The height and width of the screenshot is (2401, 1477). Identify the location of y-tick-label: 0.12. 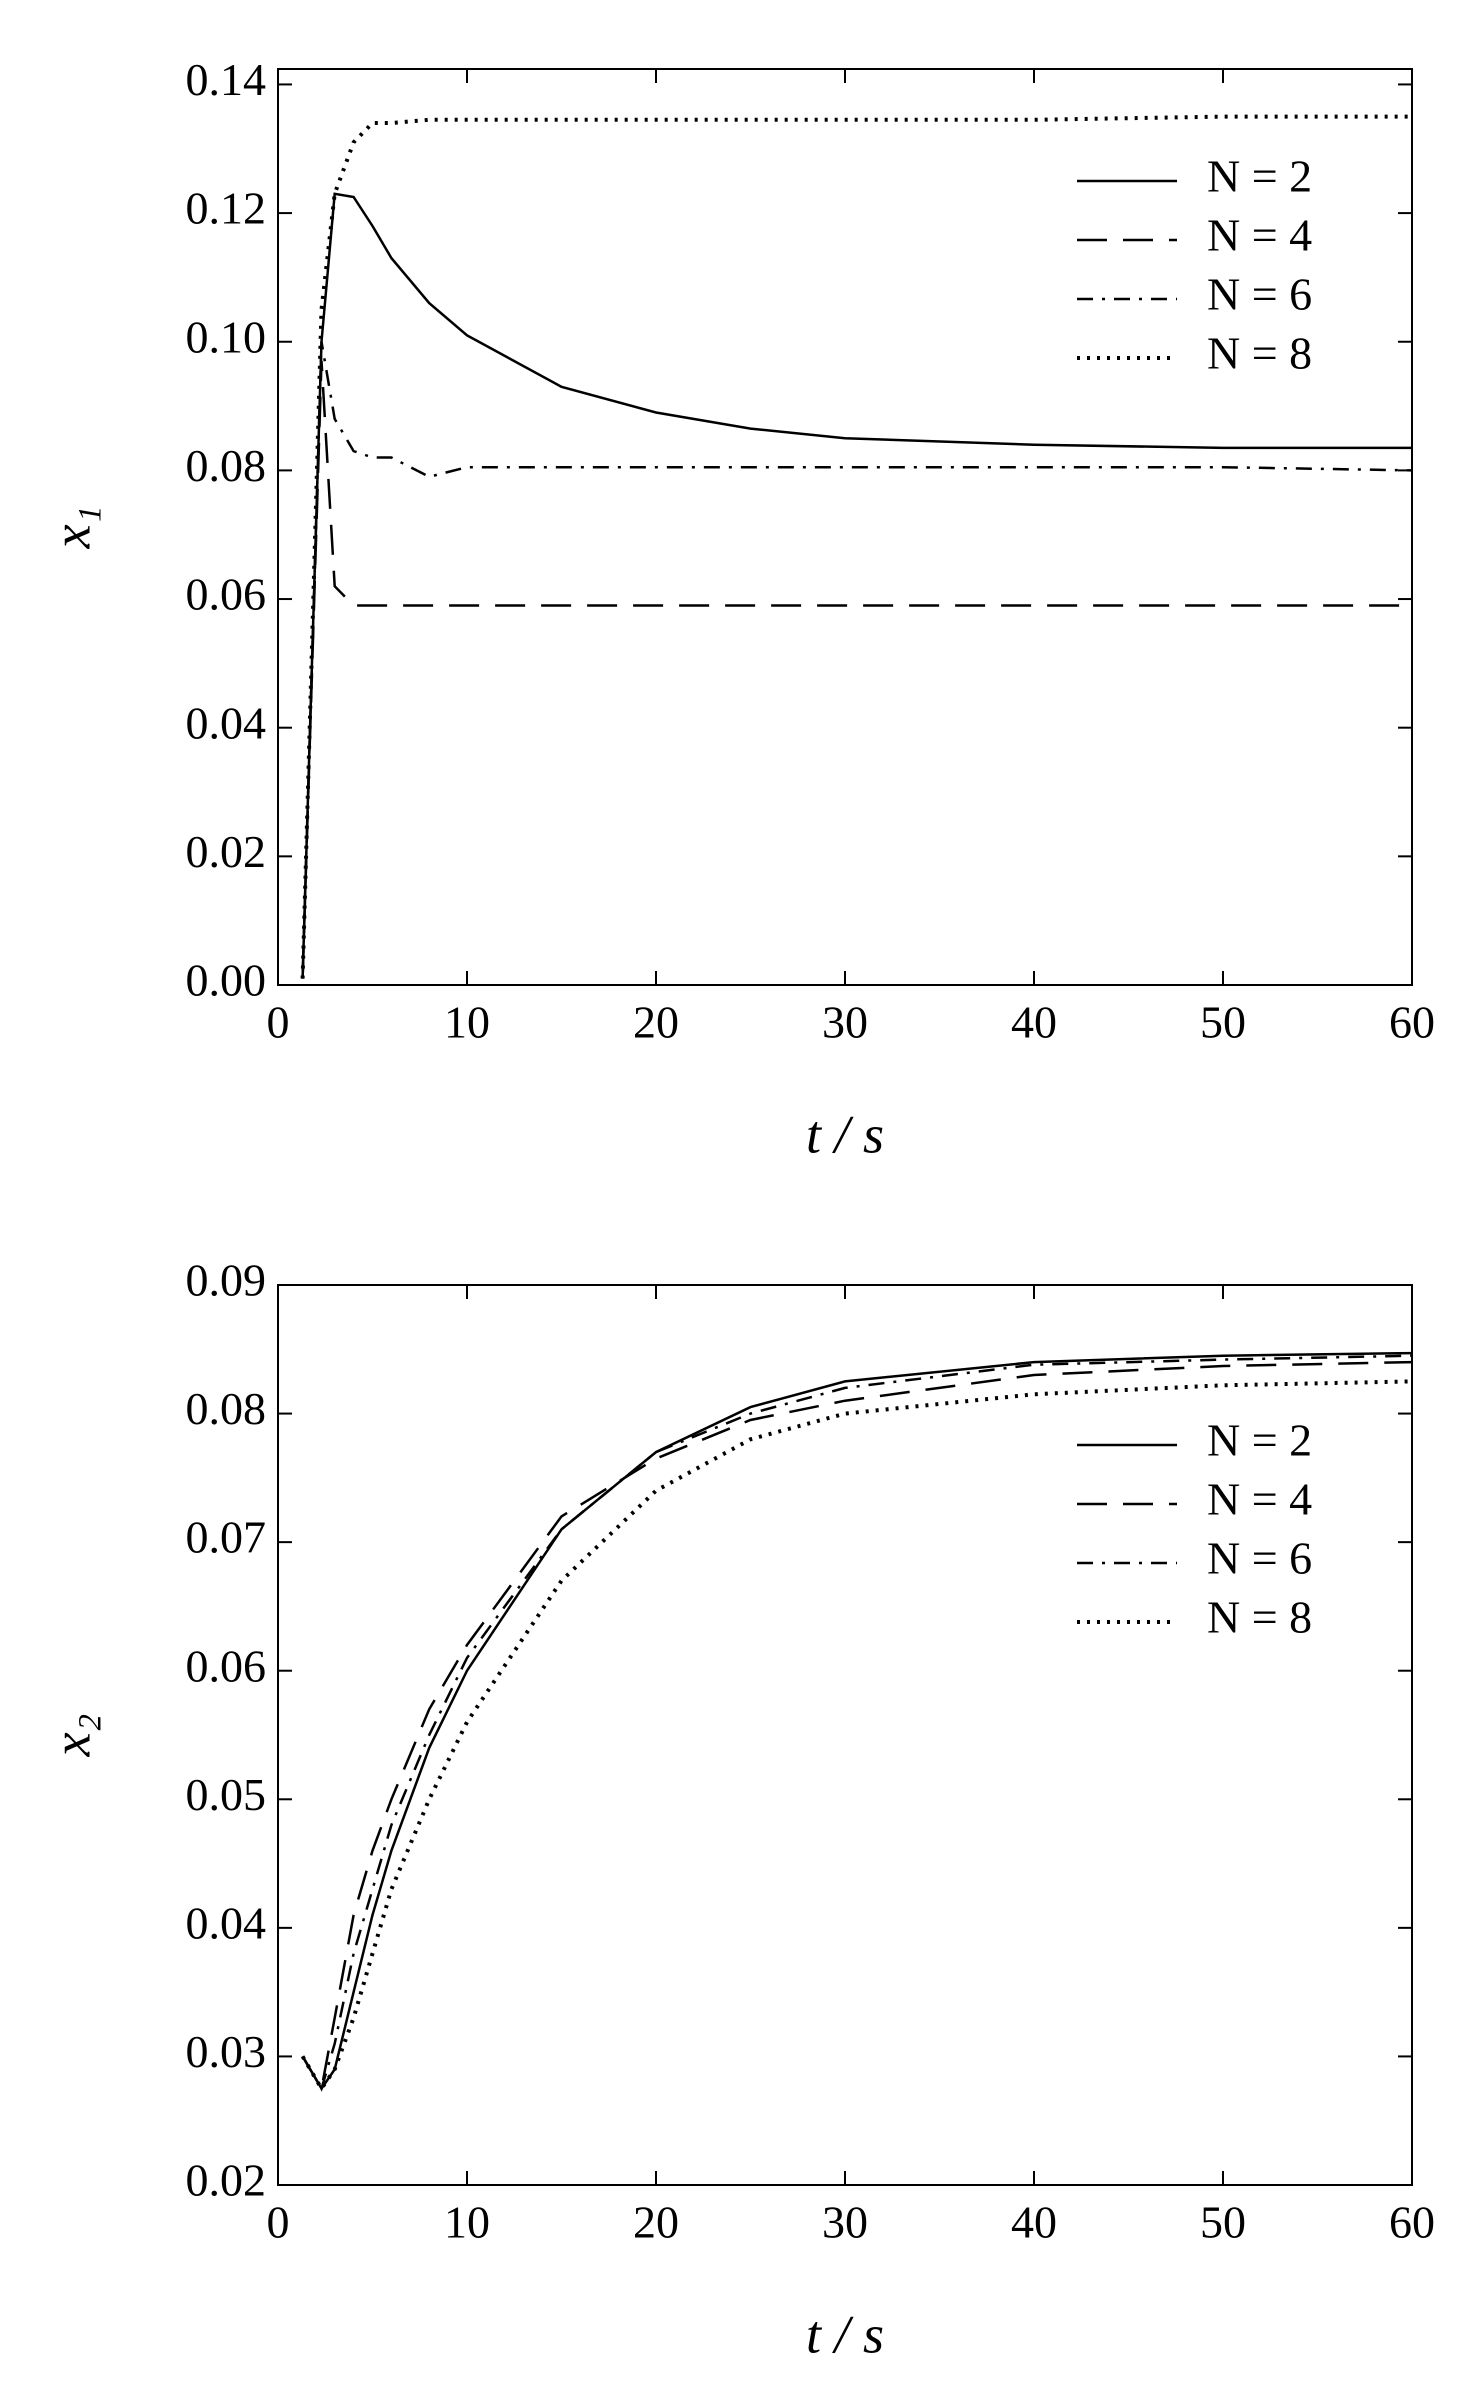
(226, 208).